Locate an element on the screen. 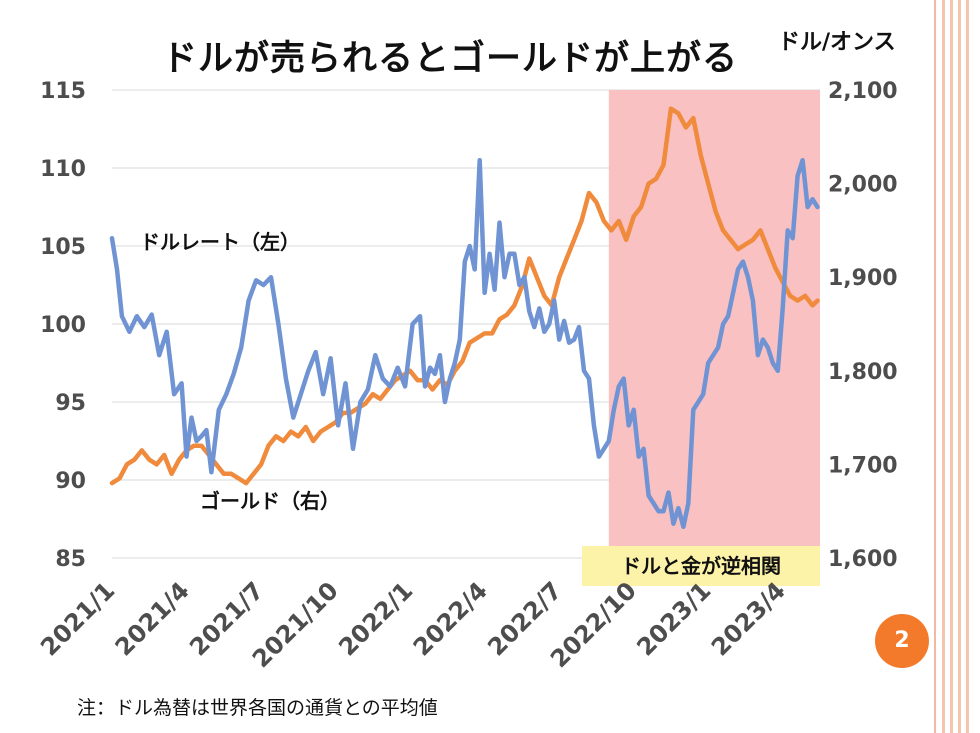 The image size is (980, 733). shaded-region-label: ドルと金が逆相関 is located at coordinates (701, 566).